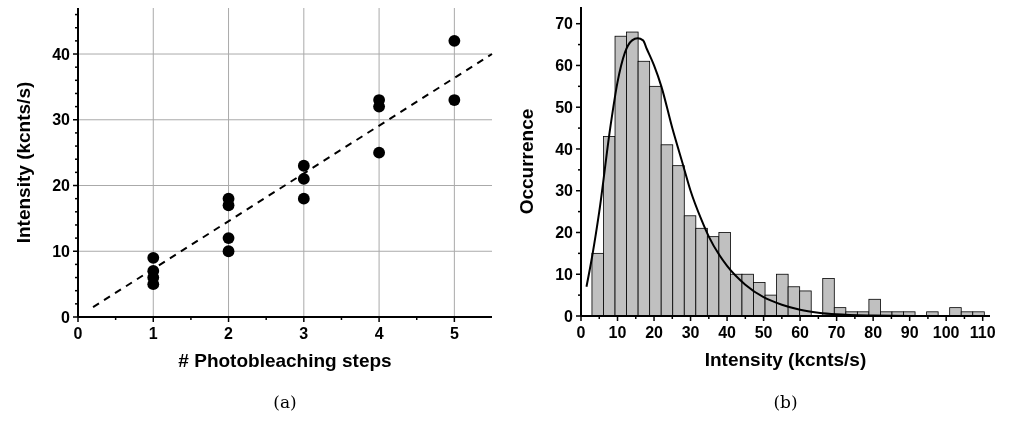 This screenshot has height=434, width=1010. Describe the element at coordinates (153, 333) in the screenshot. I see `x-tick-label: 1` at that location.